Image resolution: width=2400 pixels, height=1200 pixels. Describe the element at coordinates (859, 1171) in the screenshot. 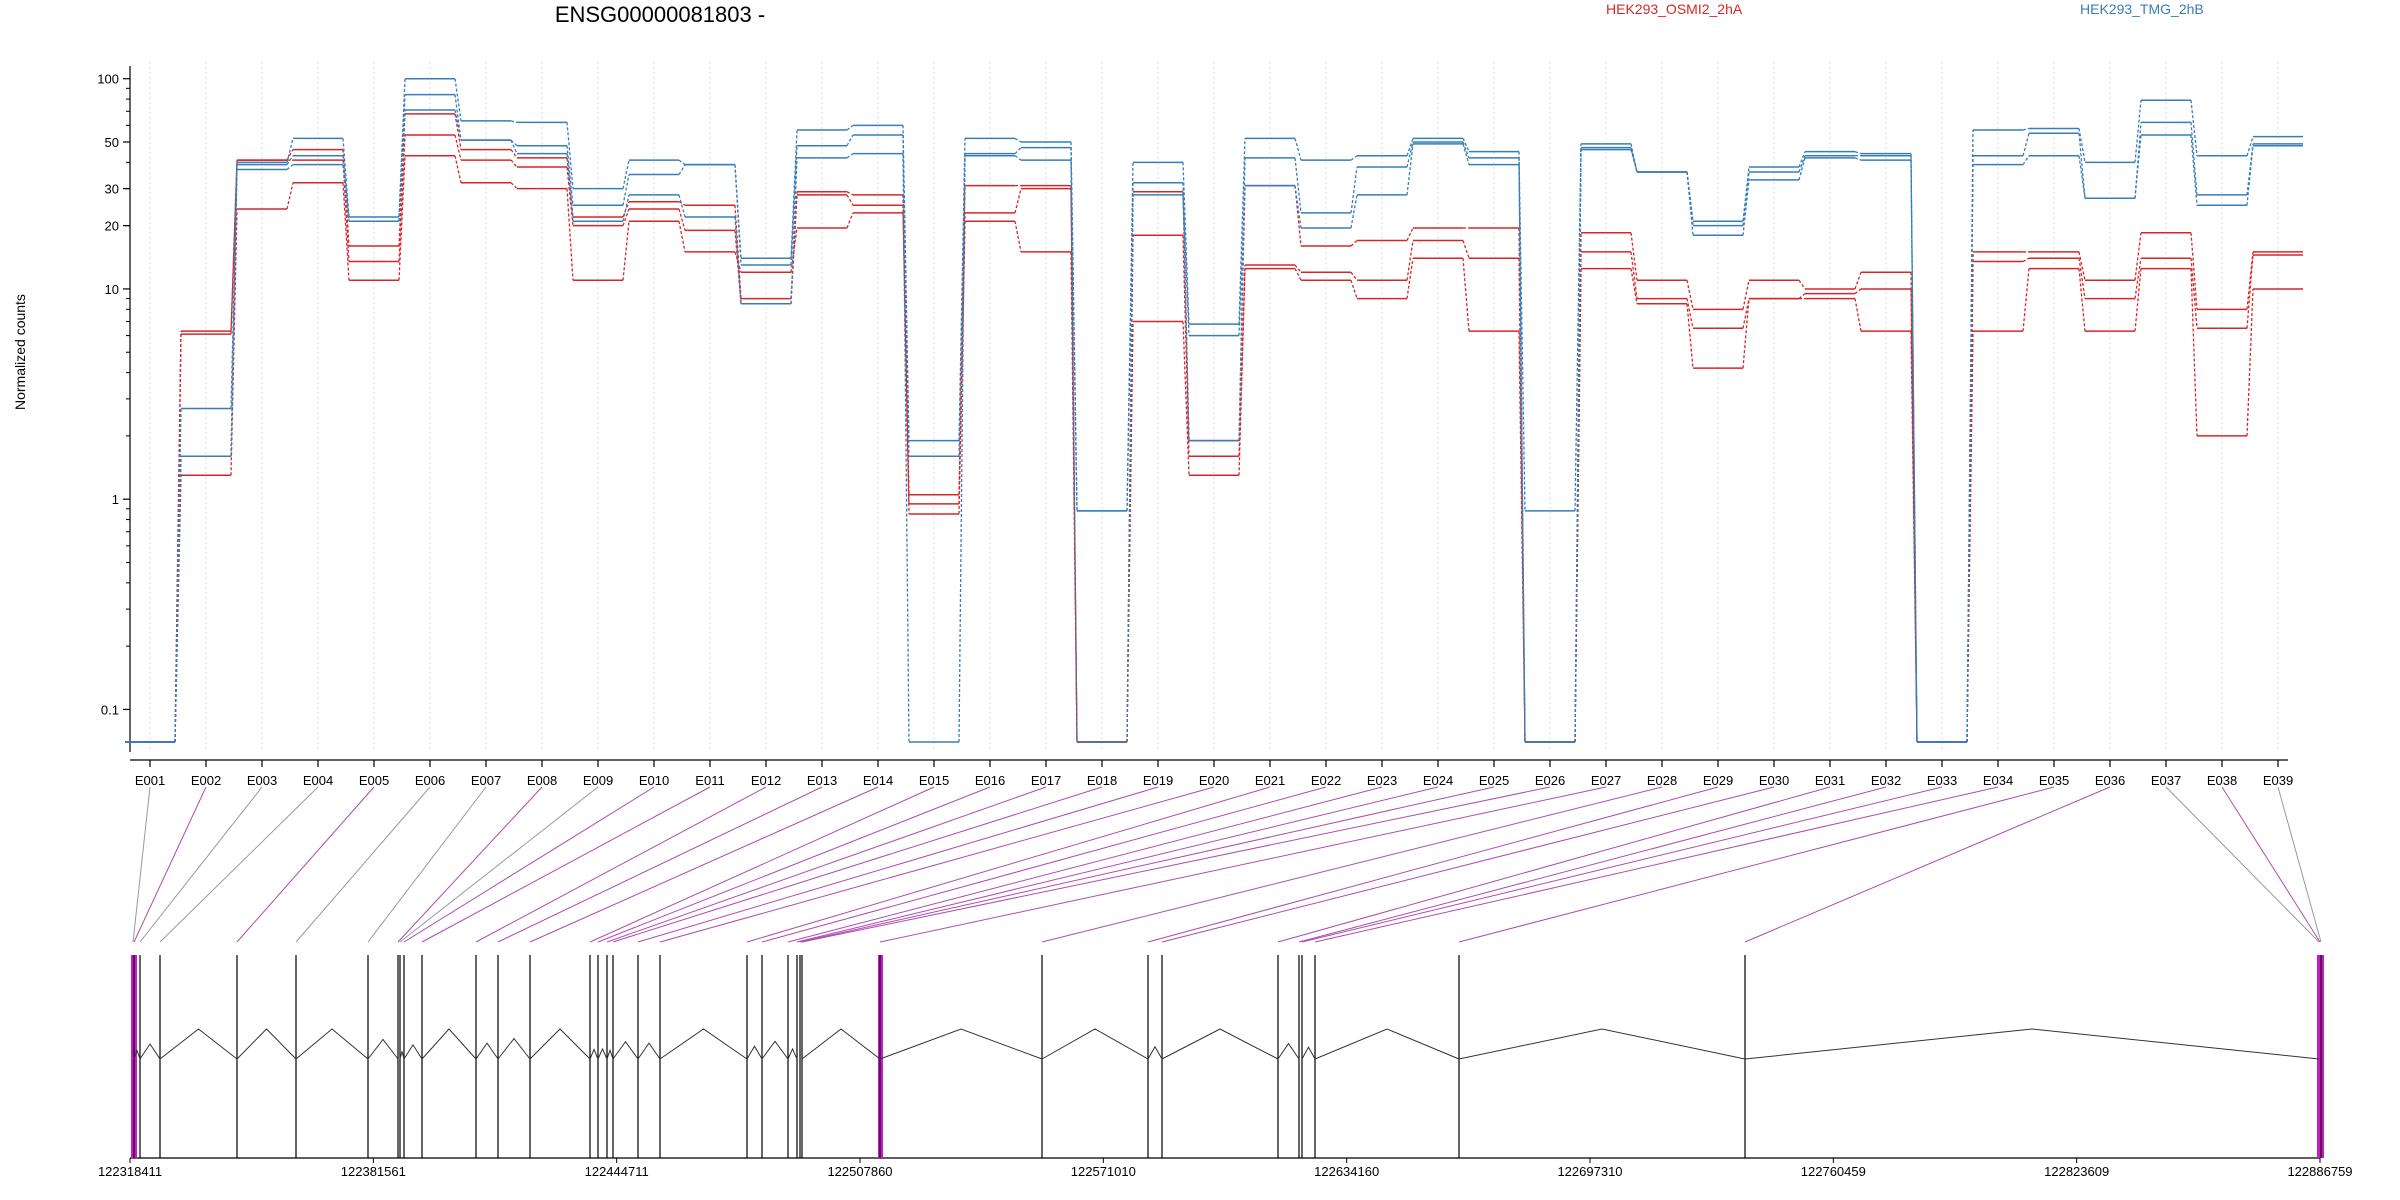

I see `genomic-tick-label: 122507860` at that location.